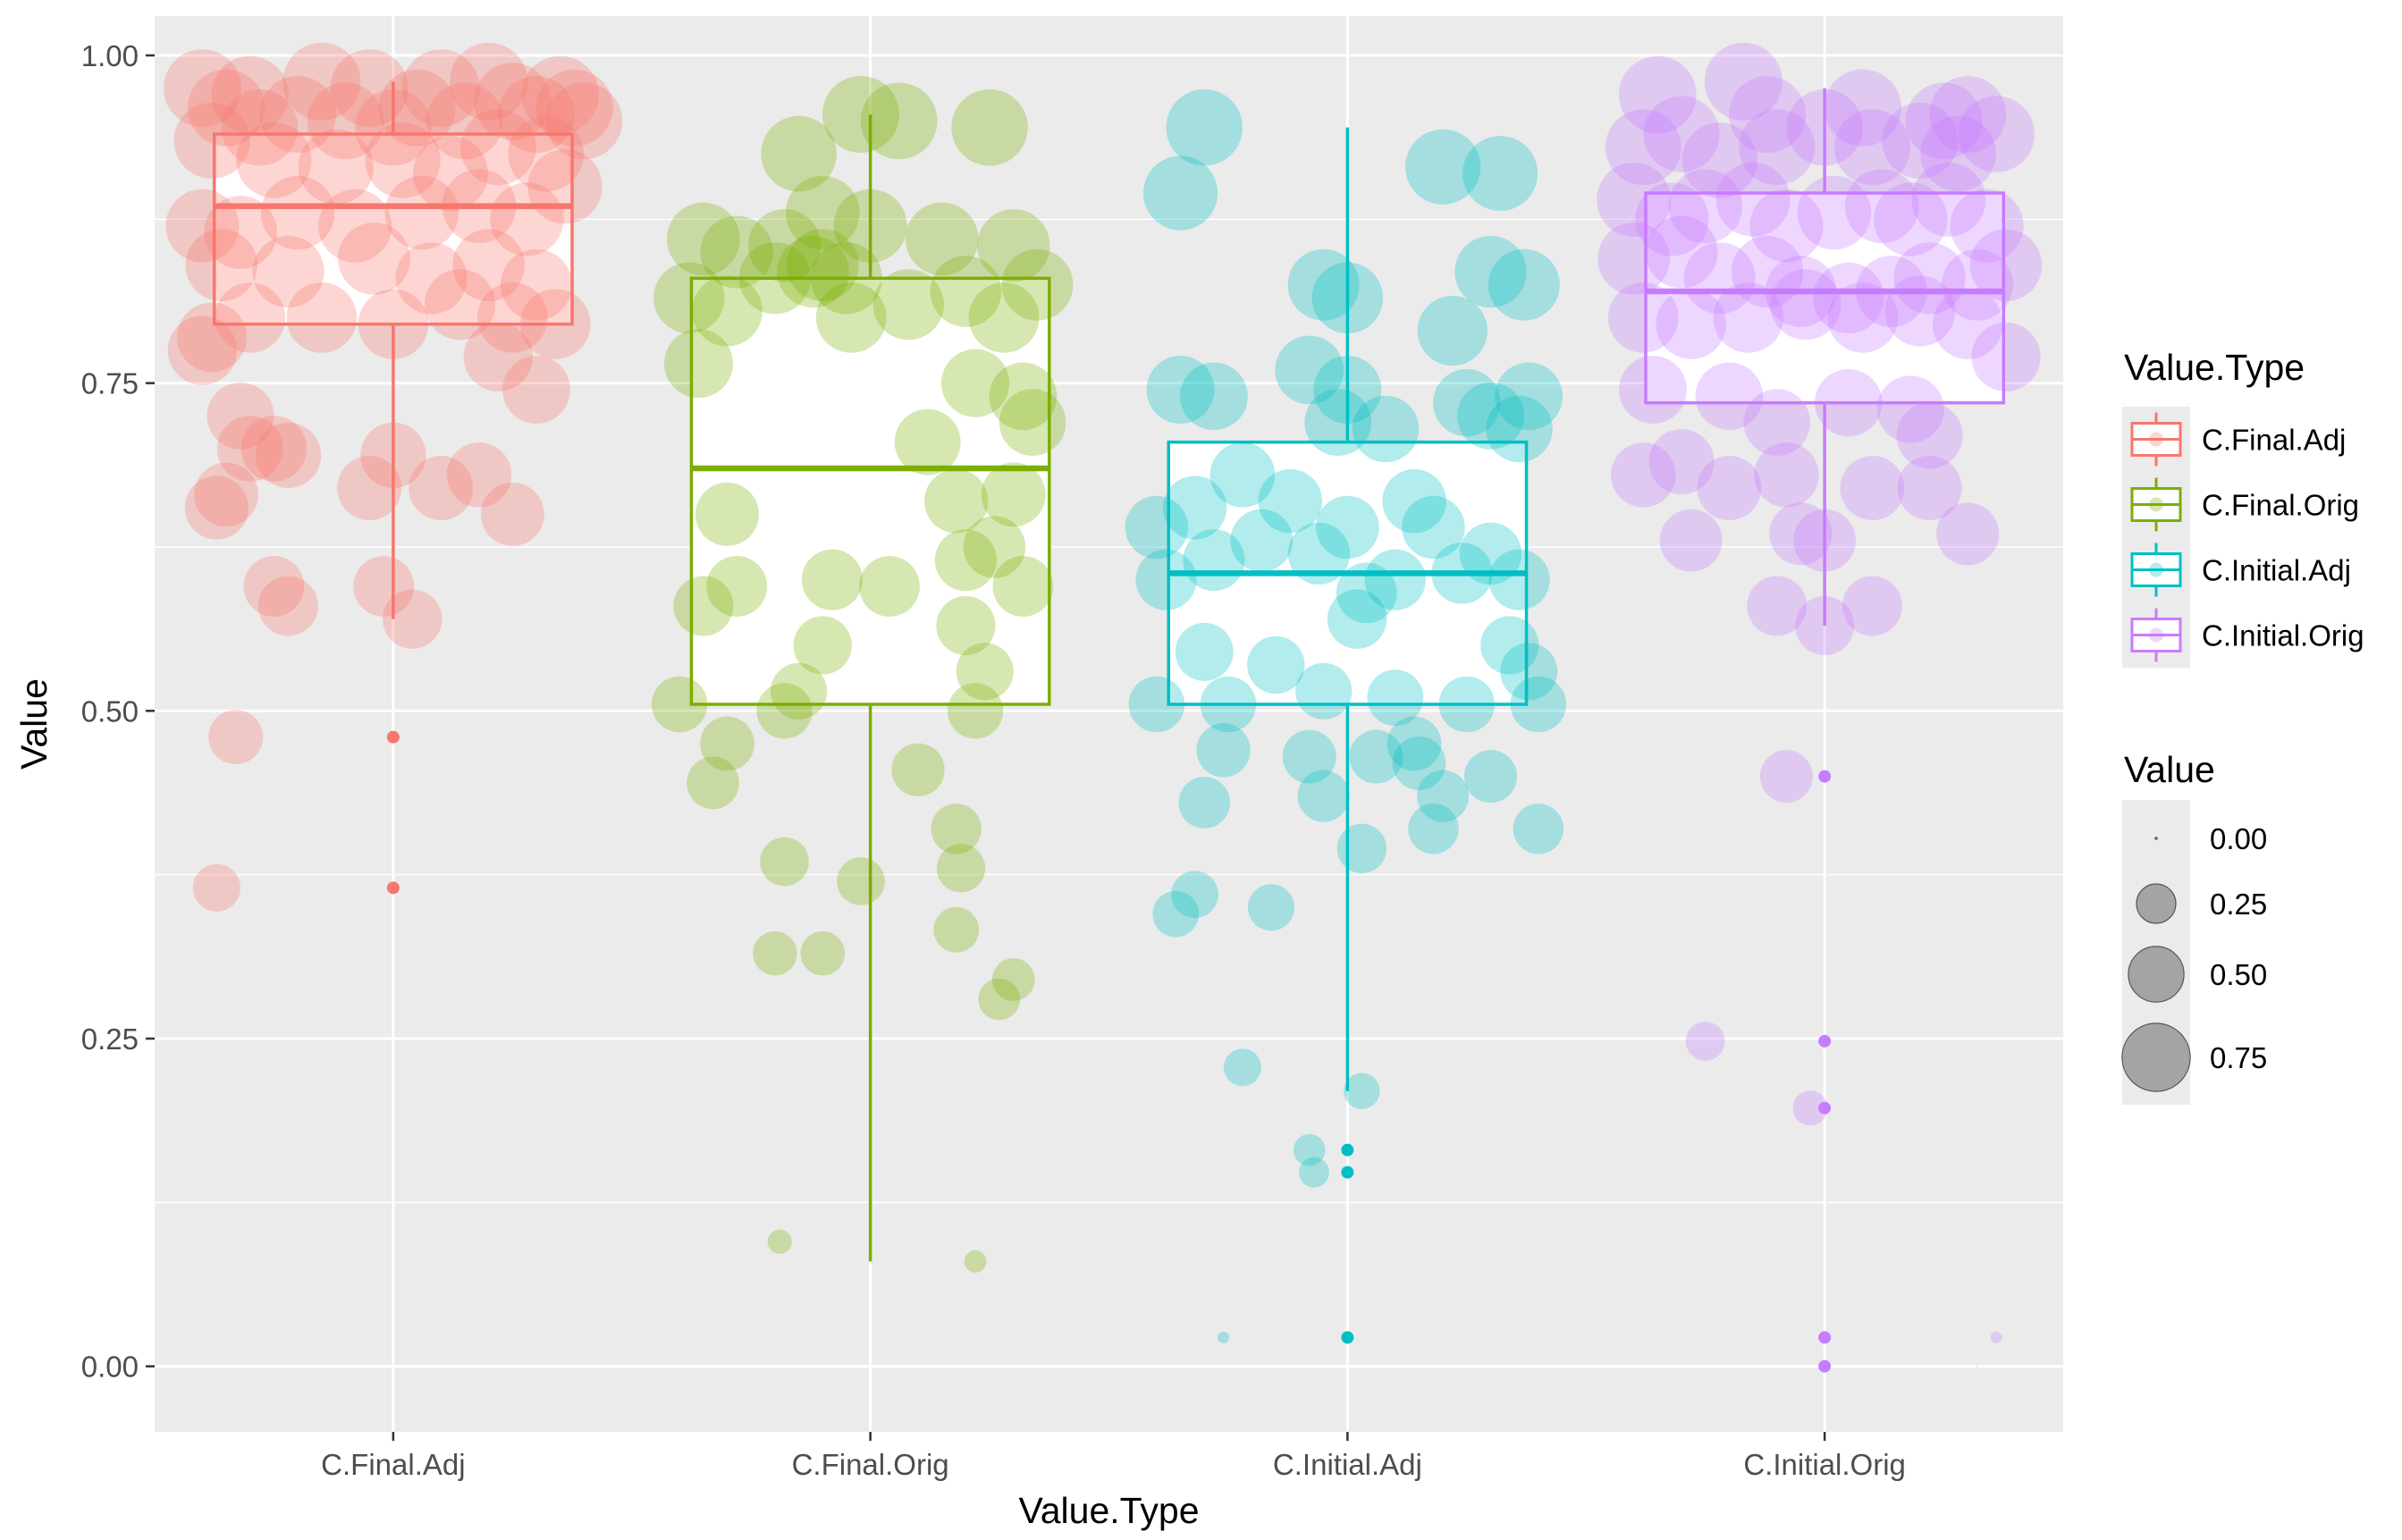 The height and width of the screenshot is (1540, 2402). I want to click on legend-item: C.Initial.Orig, so click(2247, 635).